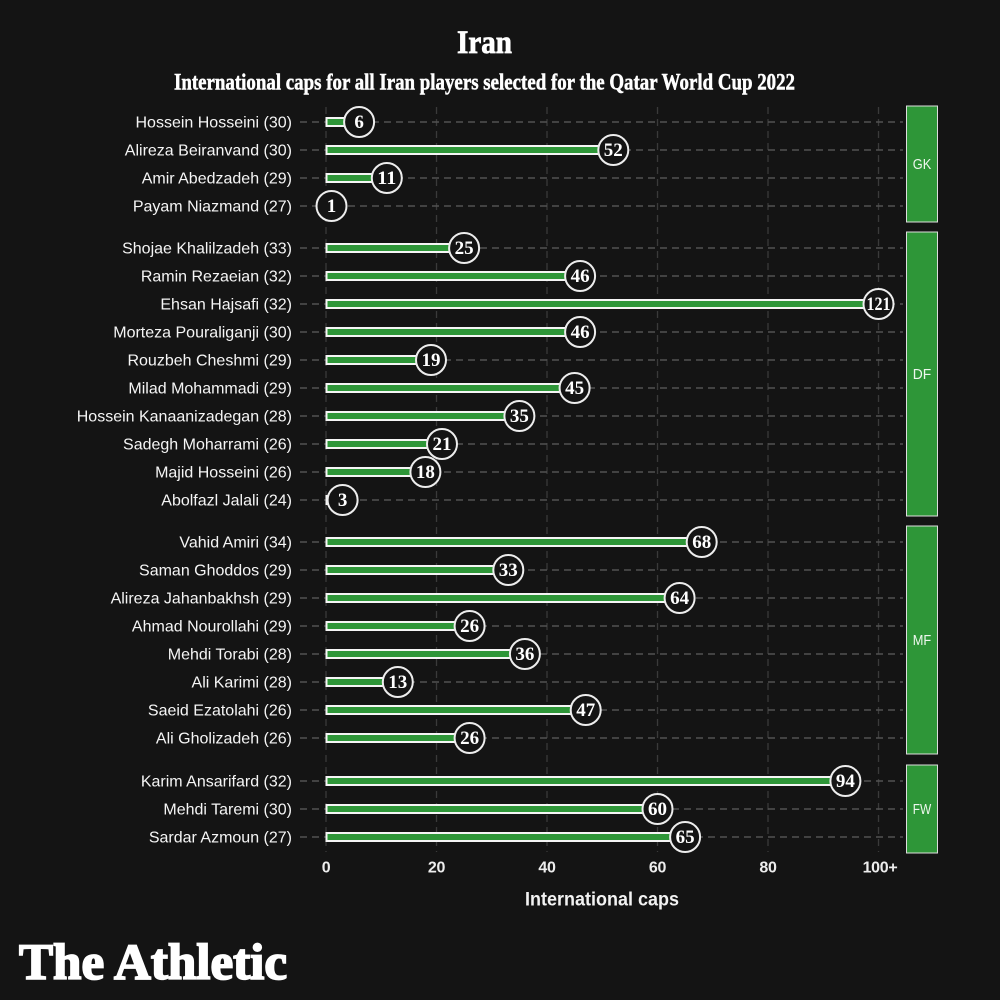 Image resolution: width=1000 pixels, height=1000 pixels. What do you see at coordinates (220, 838) in the screenshot?
I see `svg-text: Sardar Azmoun (27)` at bounding box center [220, 838].